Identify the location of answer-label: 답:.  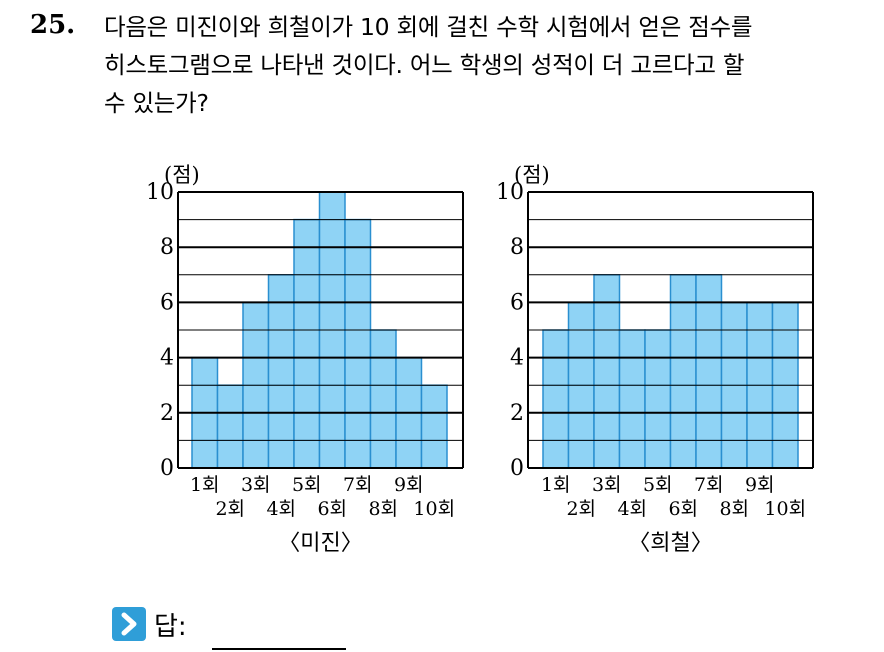
(170, 626).